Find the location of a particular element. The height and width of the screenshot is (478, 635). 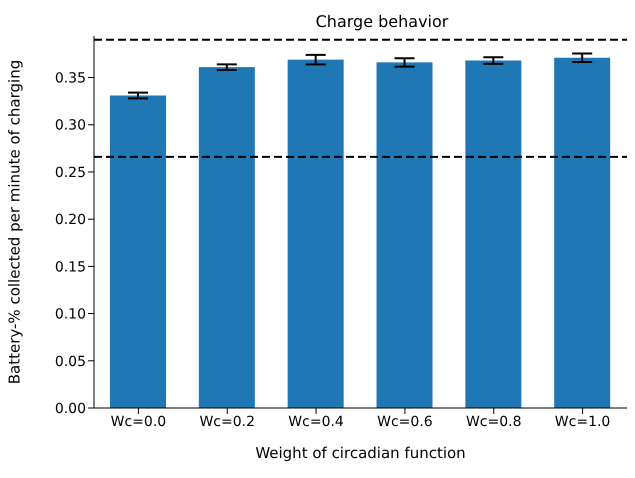

y-tick-label: 0.30 is located at coordinates (70, 126).